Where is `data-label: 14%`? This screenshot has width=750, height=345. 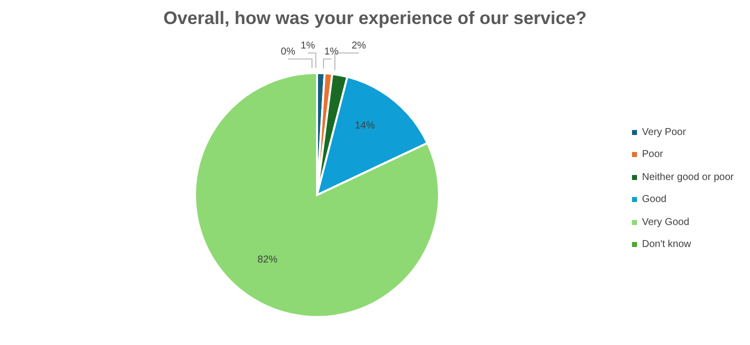 data-label: 14% is located at coordinates (364, 126).